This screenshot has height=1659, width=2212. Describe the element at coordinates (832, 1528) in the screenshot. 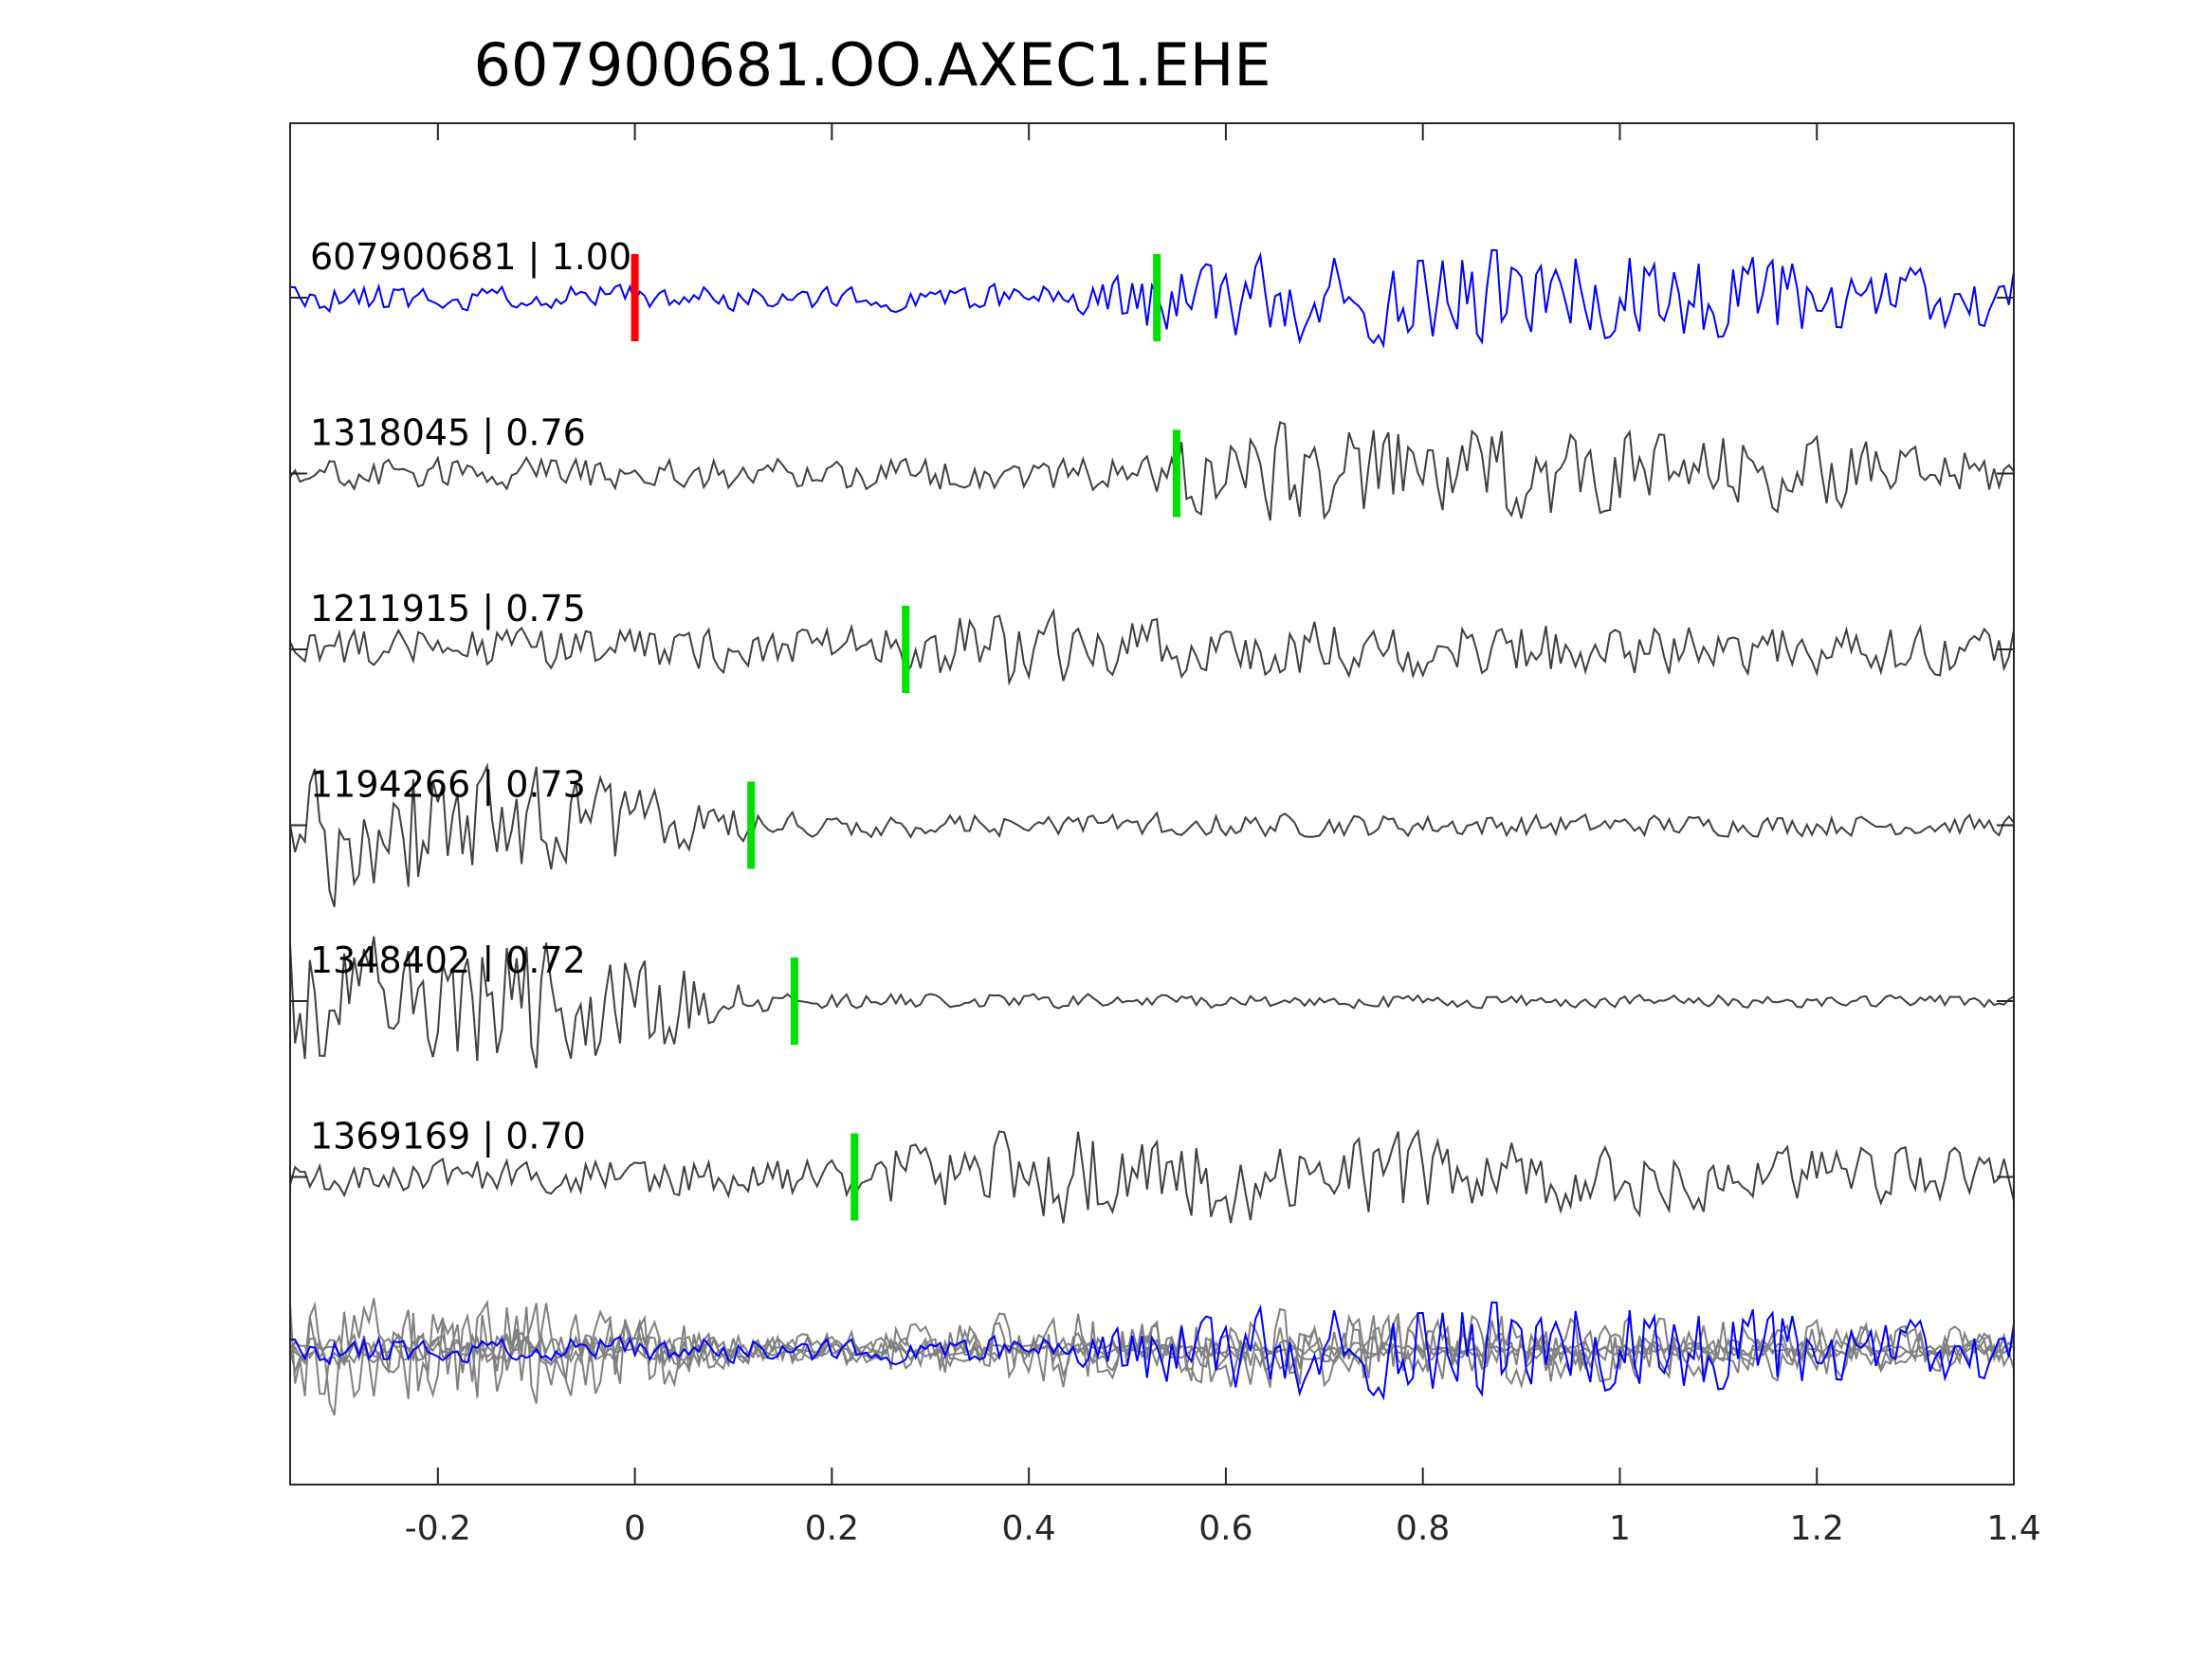

I see `x-tick-label: 0.2` at that location.